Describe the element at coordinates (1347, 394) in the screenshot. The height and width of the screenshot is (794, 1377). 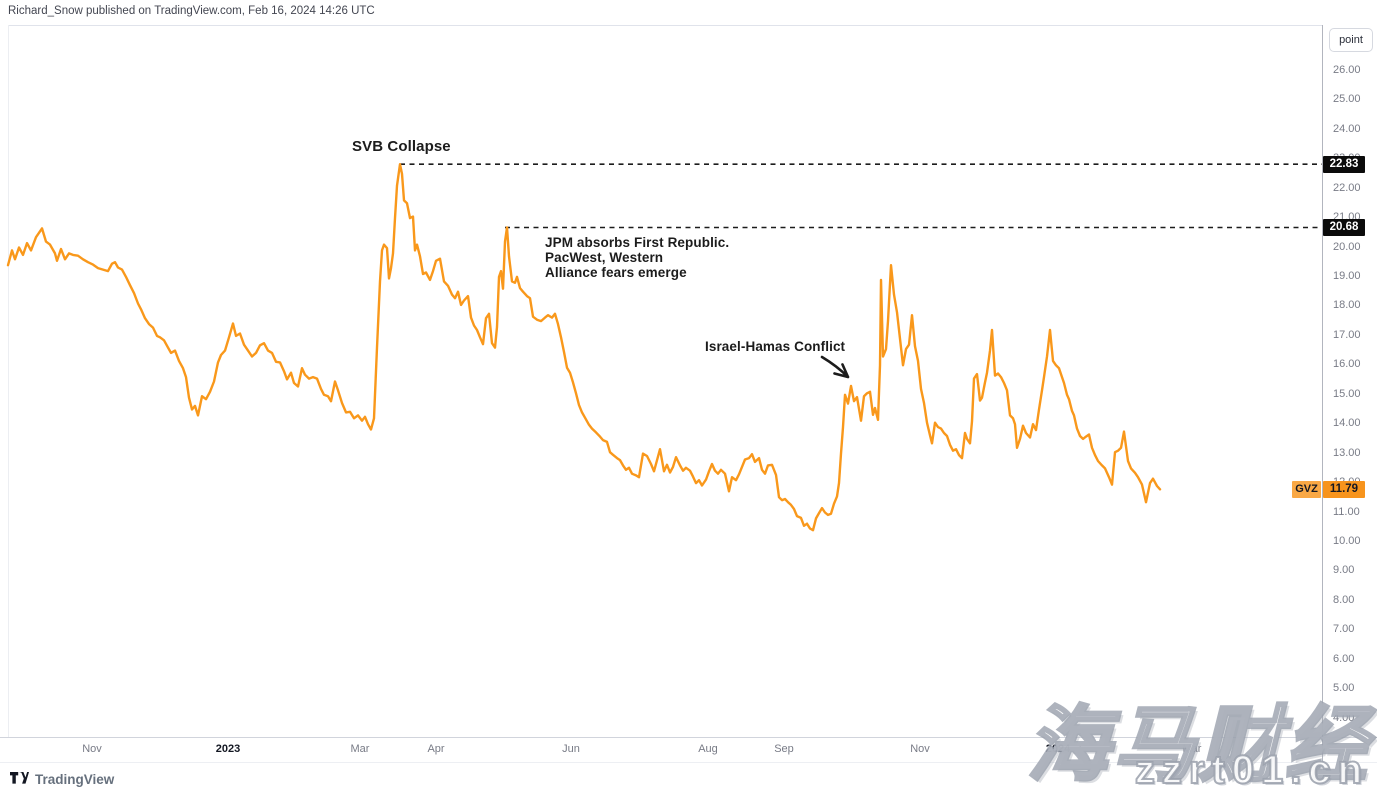
I see `price-tick-label: 15.00` at that location.